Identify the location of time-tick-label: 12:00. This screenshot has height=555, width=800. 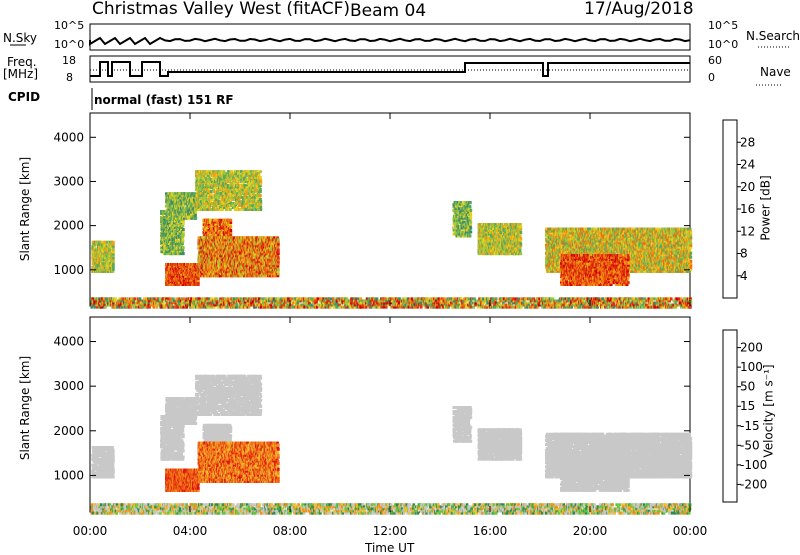
(390, 531).